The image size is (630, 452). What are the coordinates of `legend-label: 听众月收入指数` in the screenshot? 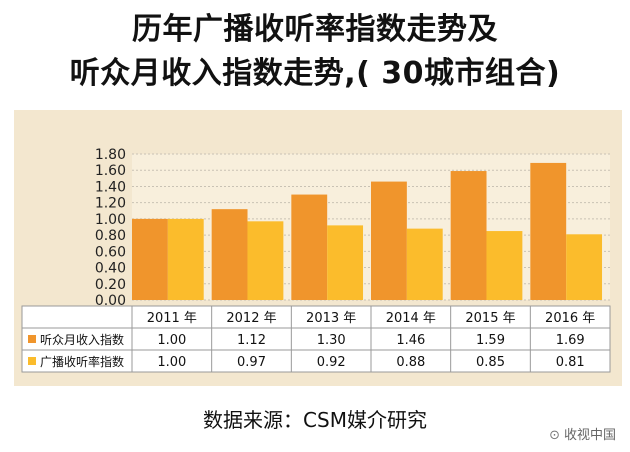 It's located at (82, 339).